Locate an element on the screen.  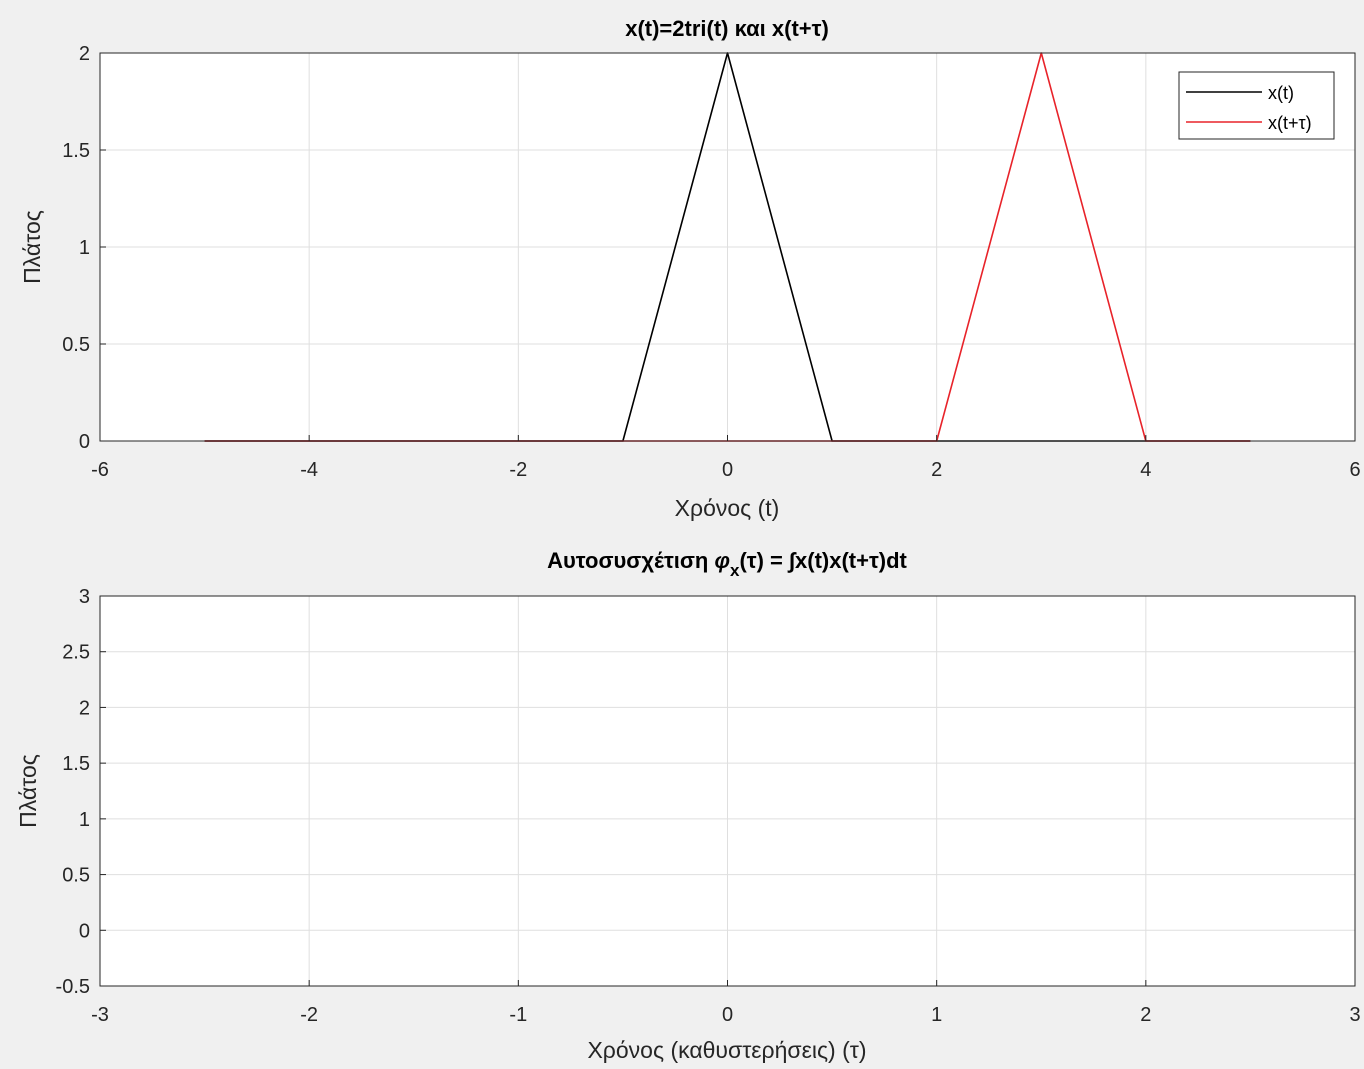
top-y-ticks: 0 0.5 1 1.5 2 is located at coordinates (84, 248).